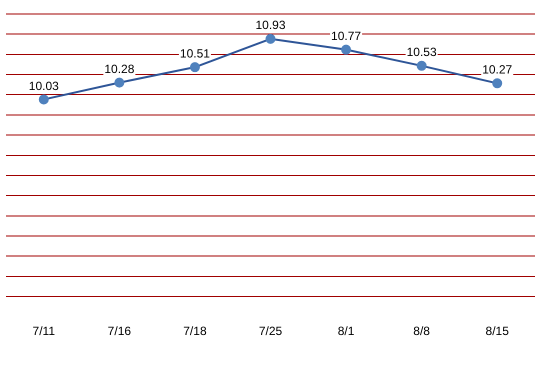 The image size is (541, 377). What do you see at coordinates (270, 331) in the screenshot?
I see `x-tick-label: 7/25` at bounding box center [270, 331].